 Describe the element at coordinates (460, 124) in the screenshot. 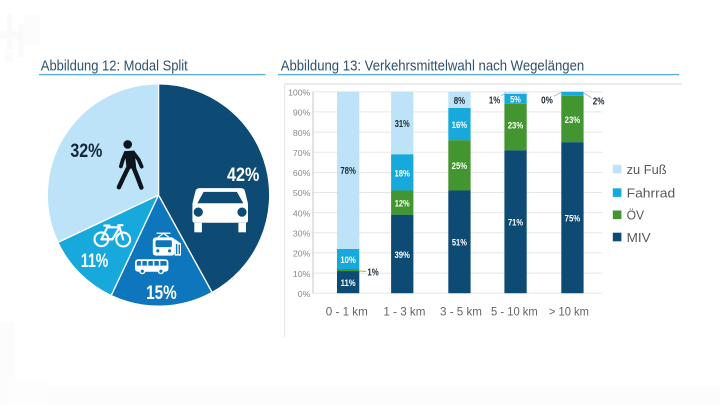

I see `svg-text: 16%` at that location.